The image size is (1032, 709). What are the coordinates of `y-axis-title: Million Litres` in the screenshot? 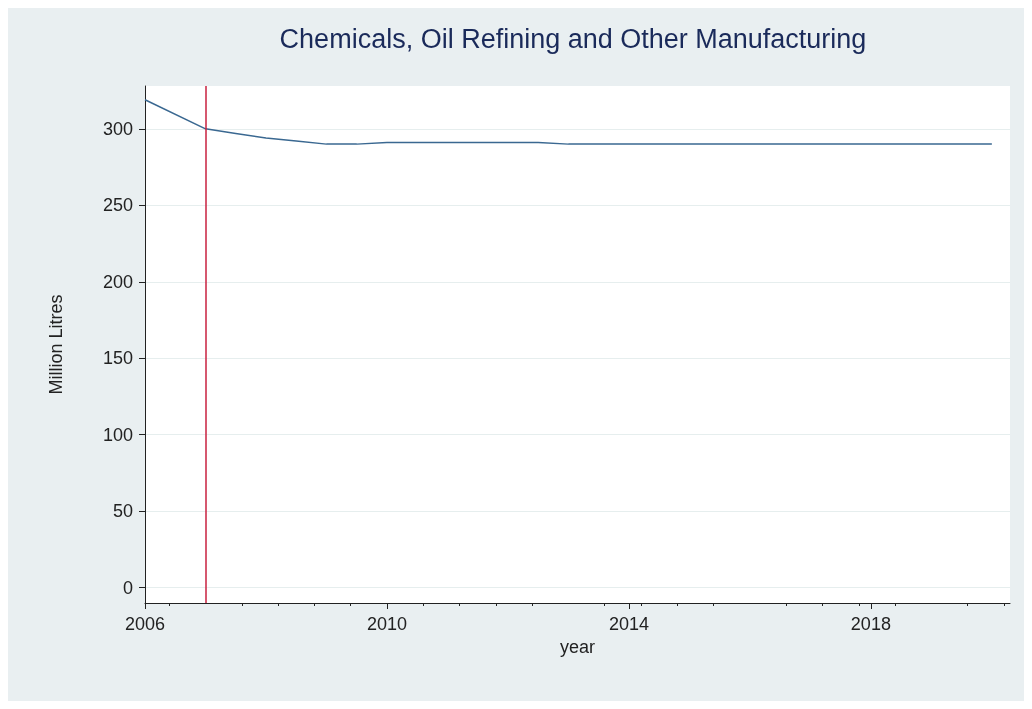 It's located at (56, 344).